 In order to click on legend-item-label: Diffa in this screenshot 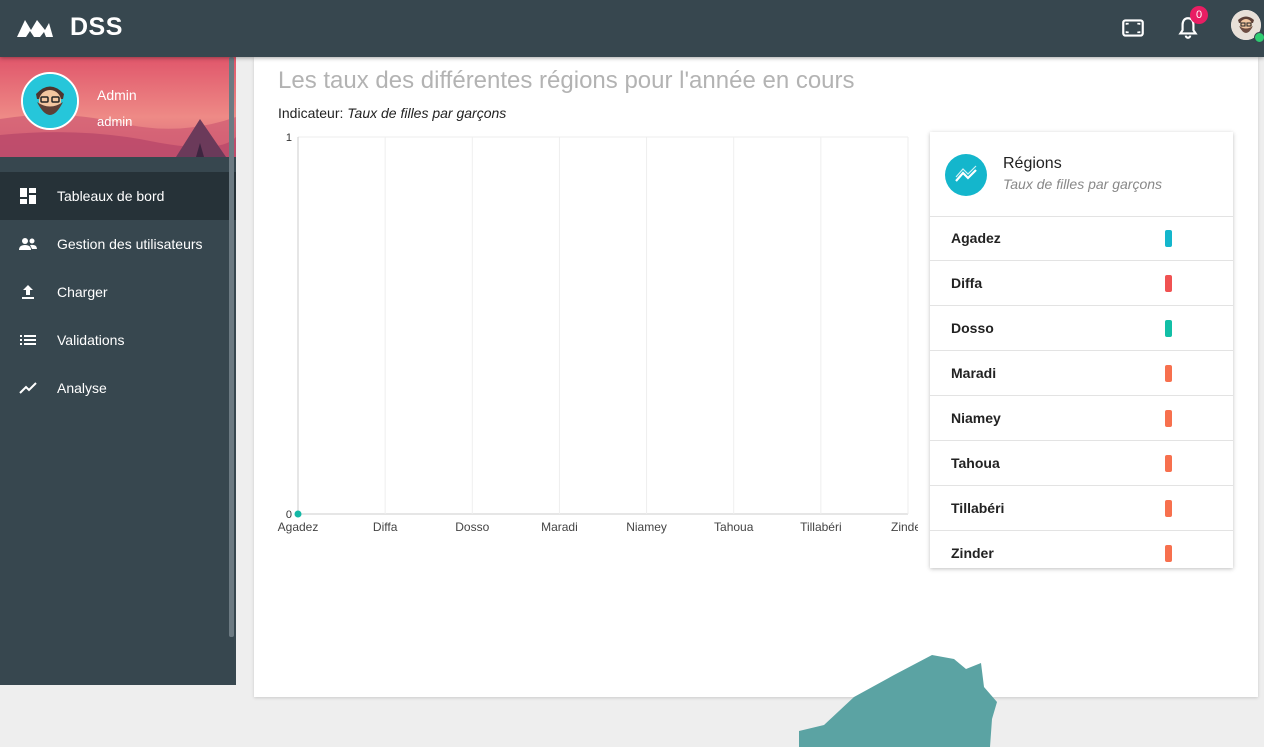, I will do `click(967, 283)`.